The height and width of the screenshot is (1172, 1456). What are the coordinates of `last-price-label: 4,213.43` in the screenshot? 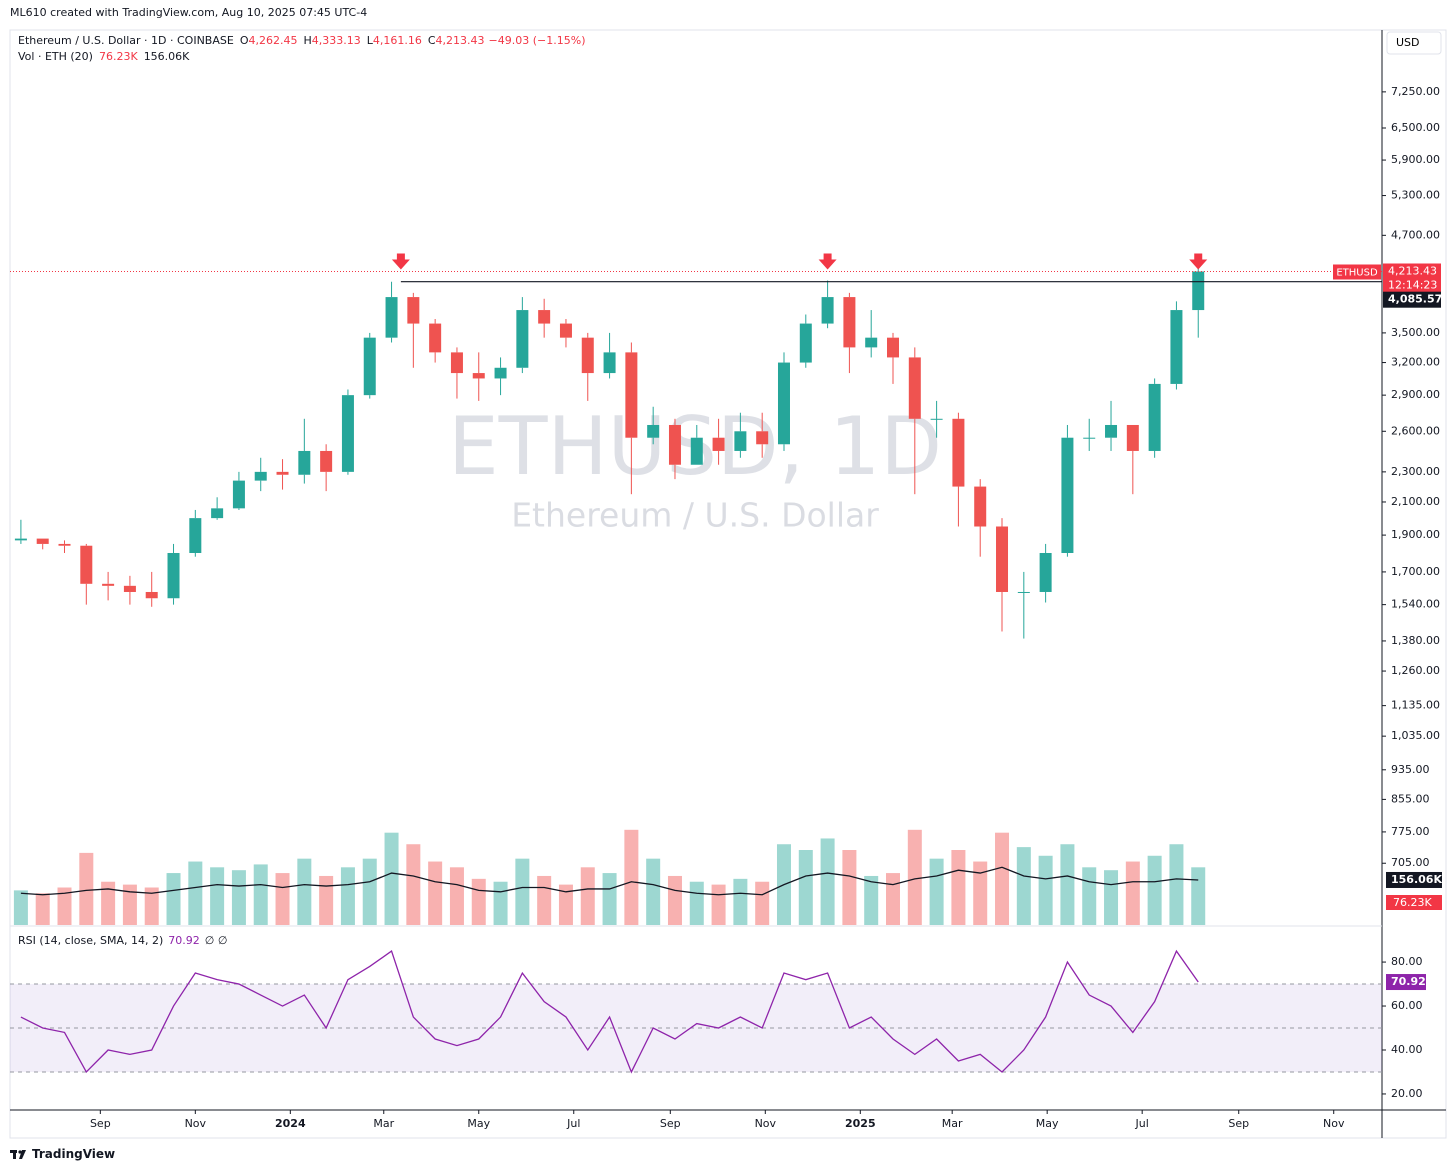 It's located at (1412, 270).